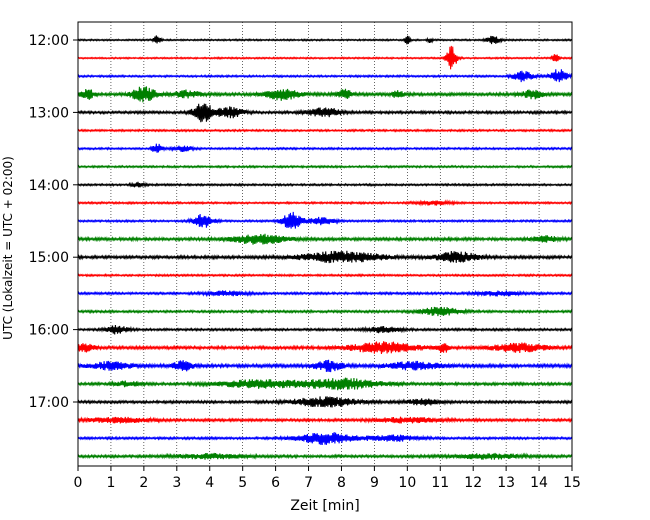 The width and height of the screenshot is (650, 520). What do you see at coordinates (209, 483) in the screenshot?
I see `x-tick-label-4: 4` at bounding box center [209, 483].